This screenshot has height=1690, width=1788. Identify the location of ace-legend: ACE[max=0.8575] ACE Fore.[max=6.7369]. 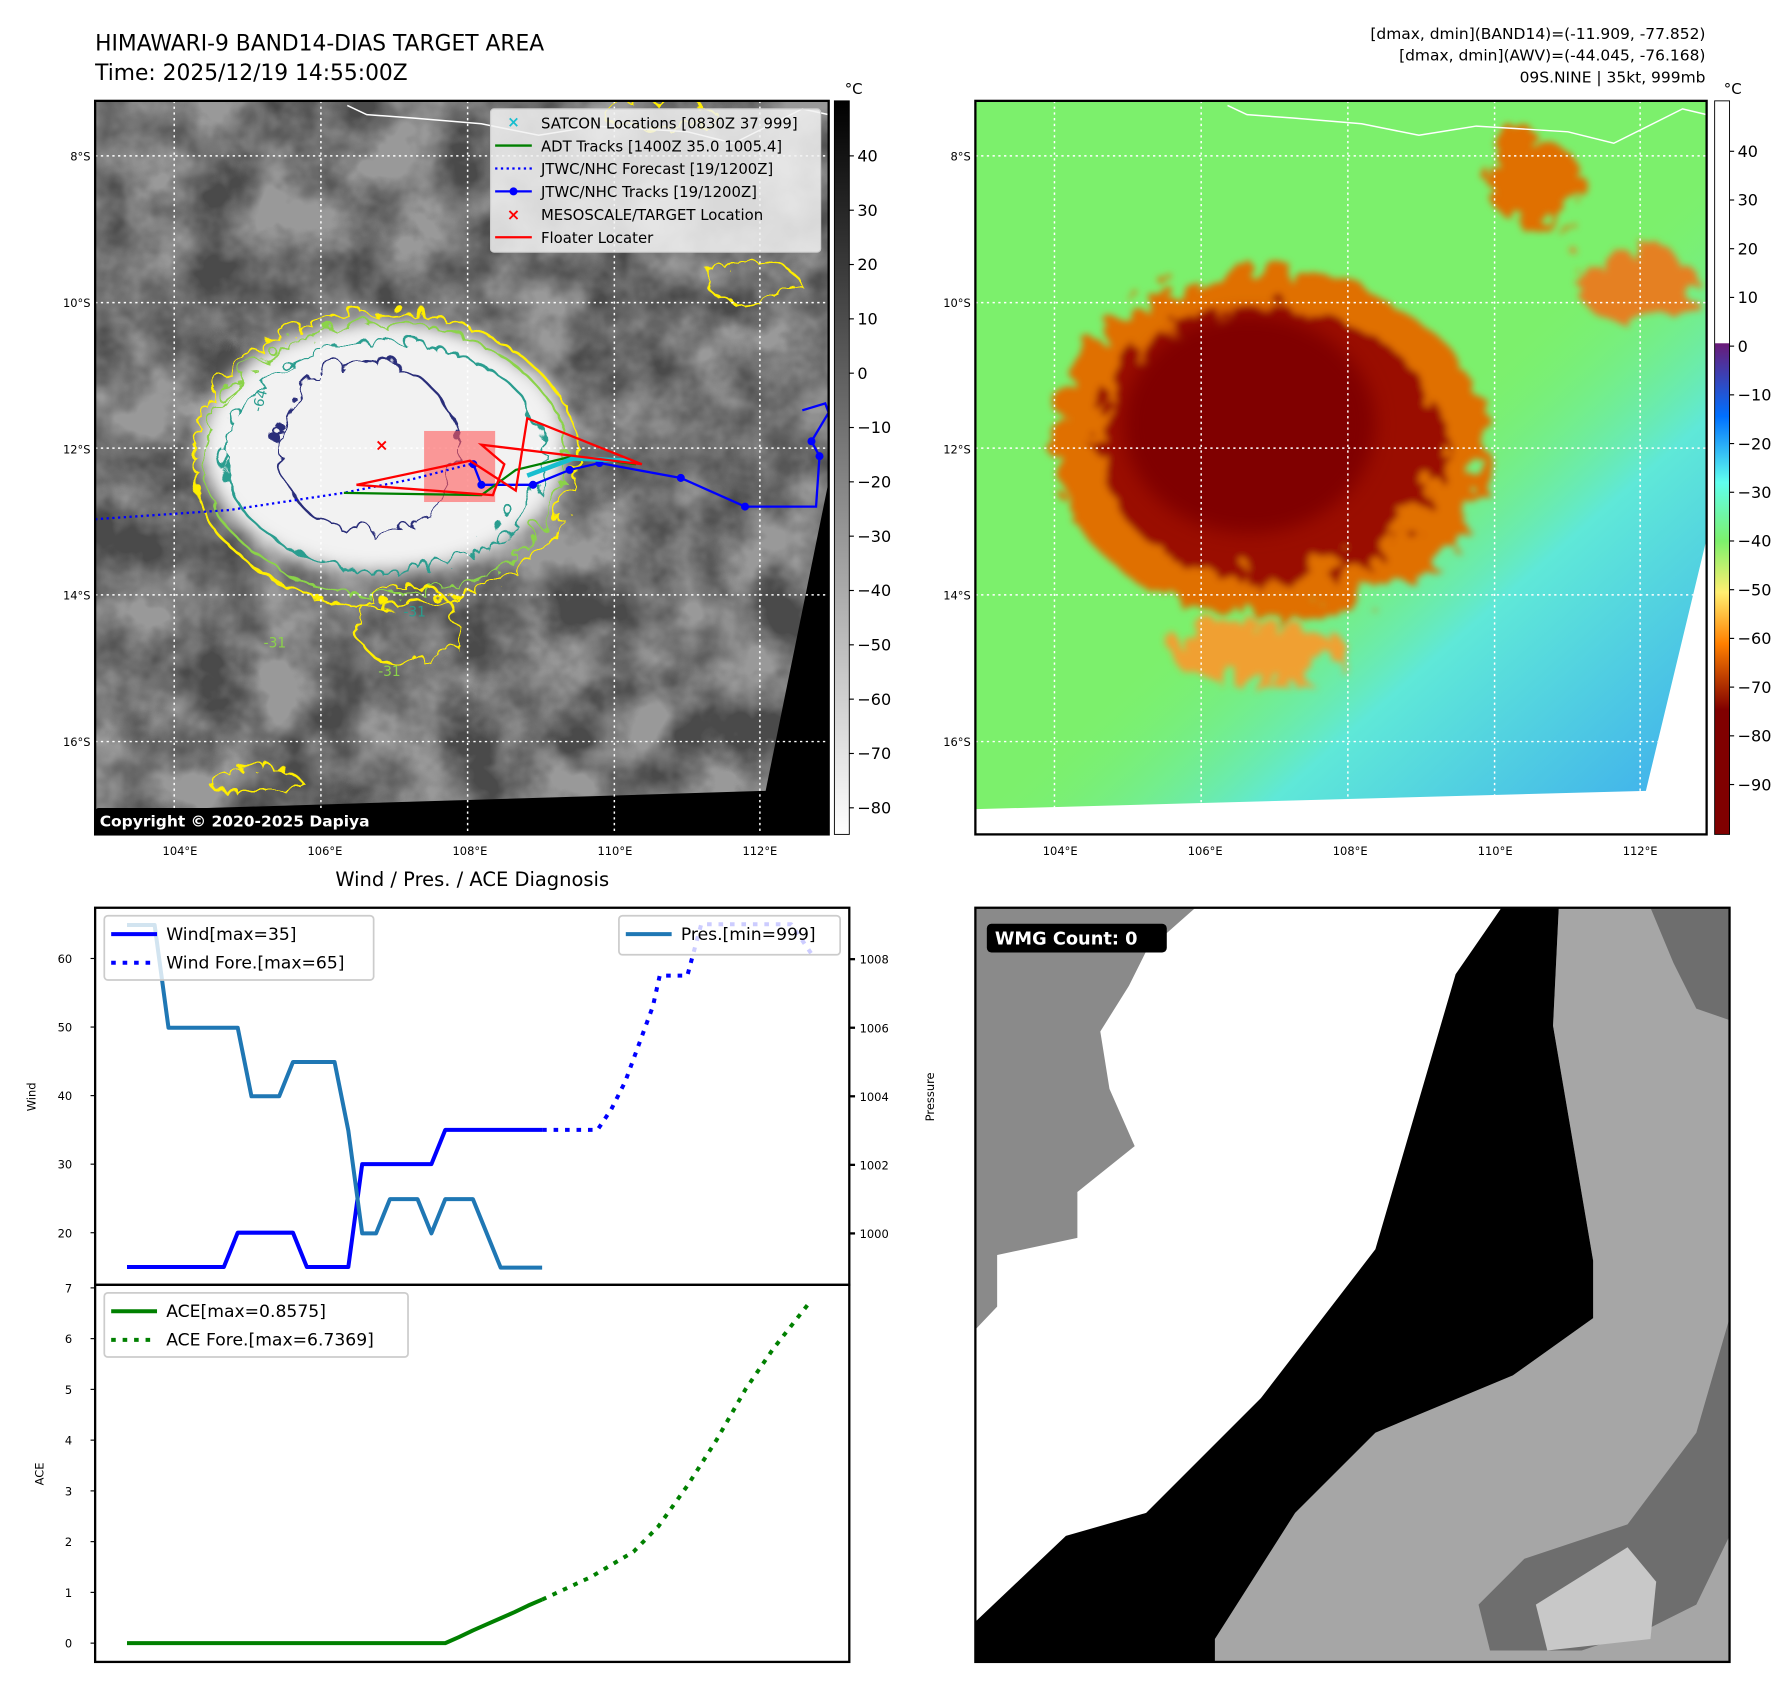
(256, 1324).